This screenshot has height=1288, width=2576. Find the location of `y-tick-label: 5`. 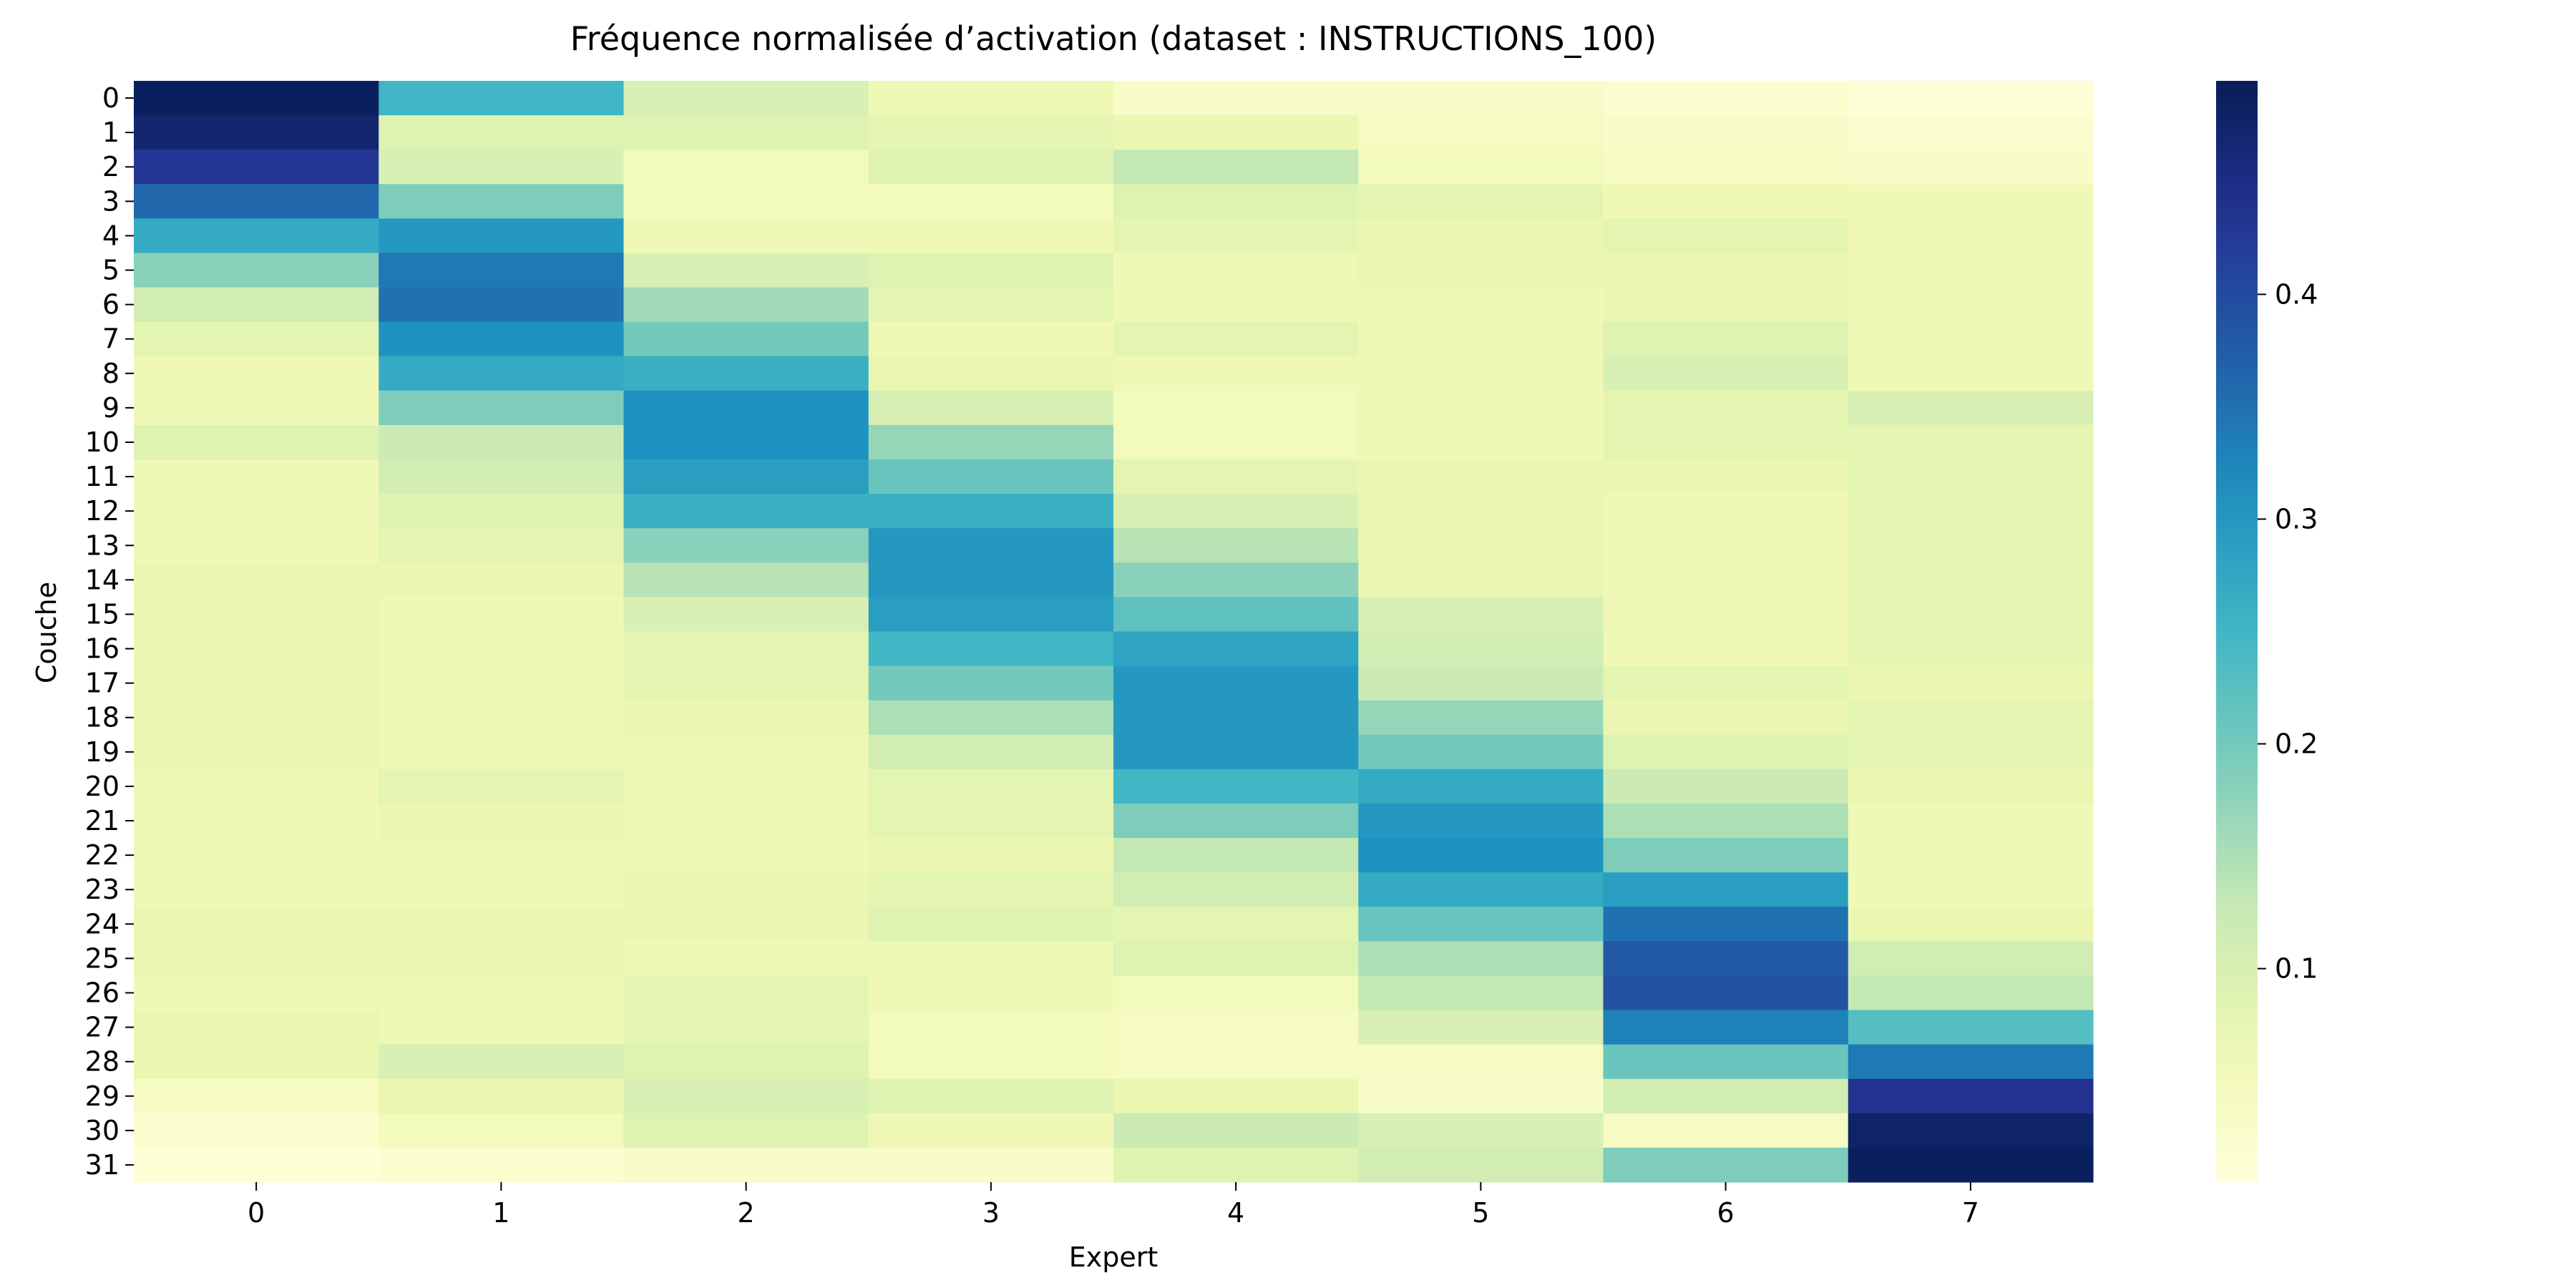

y-tick-label: 5 is located at coordinates (110, 270).